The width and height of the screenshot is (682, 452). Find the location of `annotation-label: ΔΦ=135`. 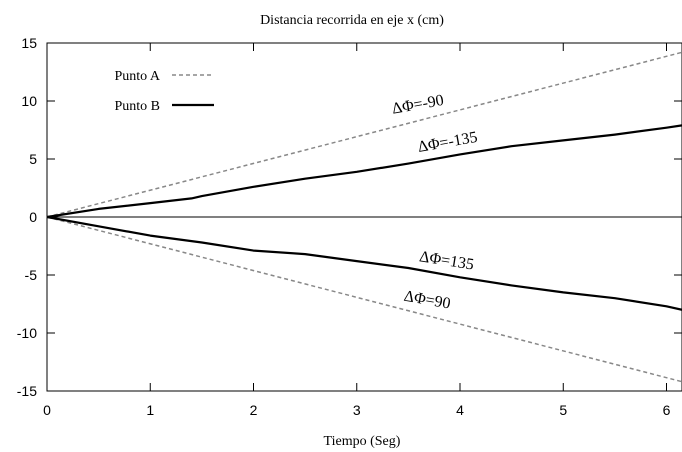

annotation-label: ΔΦ=135 is located at coordinates (446, 260).